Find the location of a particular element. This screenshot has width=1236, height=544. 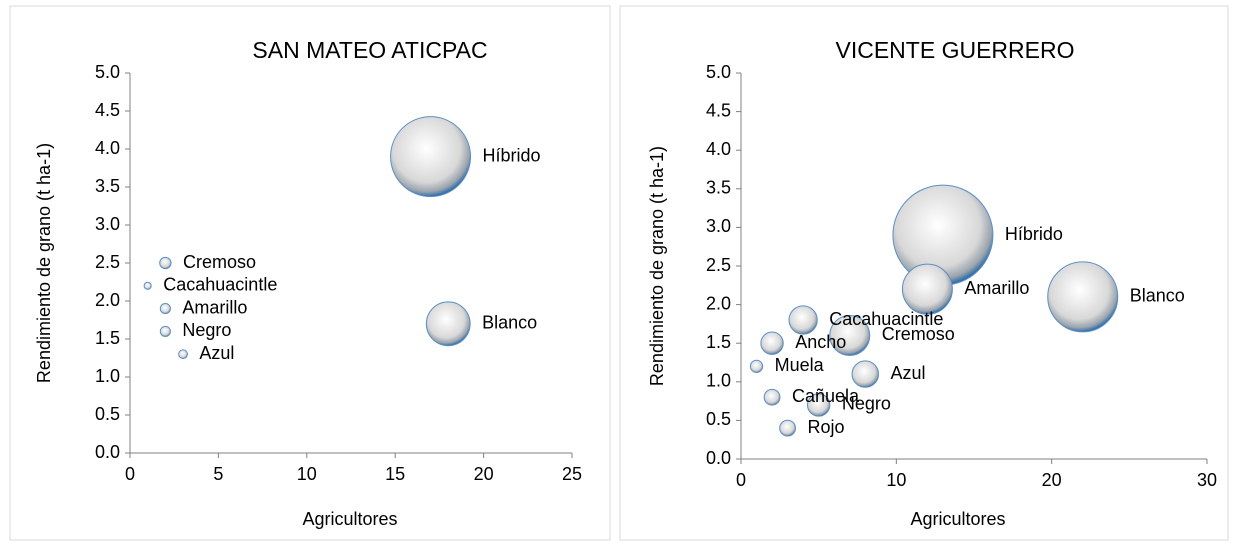

data-label: Rojo is located at coordinates (826, 427).